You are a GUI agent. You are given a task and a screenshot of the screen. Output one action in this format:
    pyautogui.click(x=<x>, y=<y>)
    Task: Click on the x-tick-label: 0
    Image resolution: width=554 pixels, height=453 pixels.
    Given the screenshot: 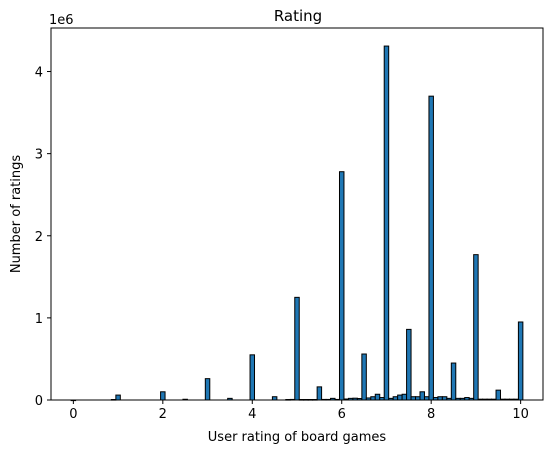 What is the action you would take?
    pyautogui.click(x=73, y=414)
    